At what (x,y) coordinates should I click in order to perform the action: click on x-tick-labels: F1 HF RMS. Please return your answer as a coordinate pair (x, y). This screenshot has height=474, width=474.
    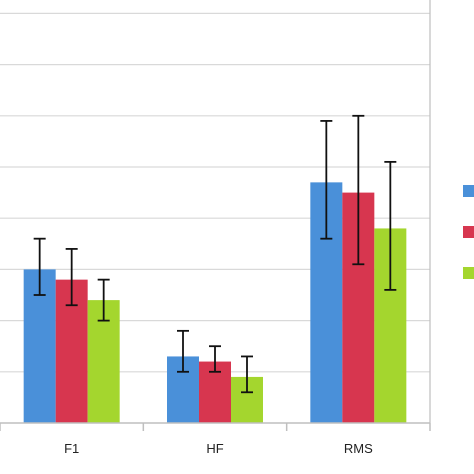
    Looking at the image, I should click on (218, 448).